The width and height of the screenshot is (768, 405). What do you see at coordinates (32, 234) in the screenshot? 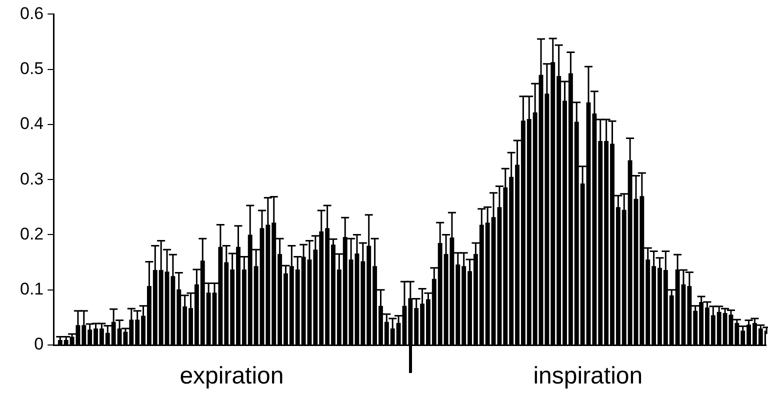
I see `y-tick-label: 0.2` at bounding box center [32, 234].